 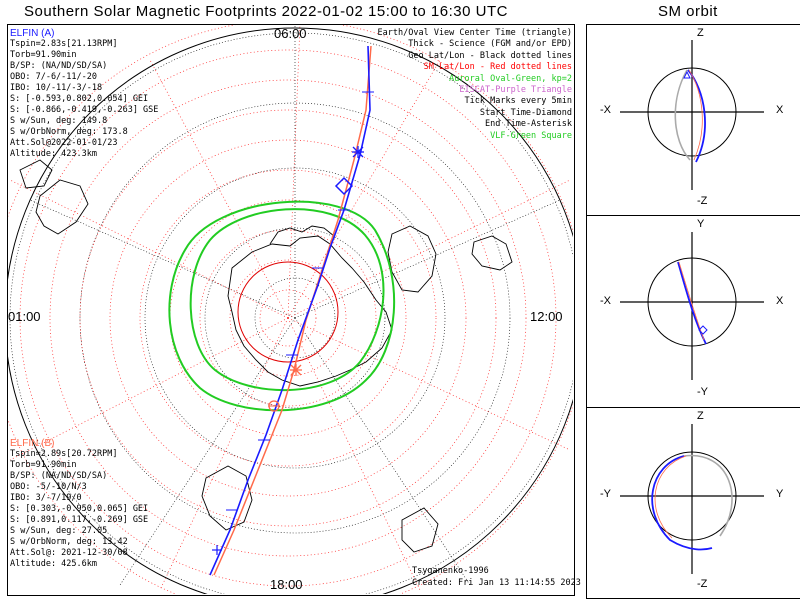 What do you see at coordinates (59, 531) in the screenshot?
I see `elfin-b-line: S w/Sun, deg: 27.05` at bounding box center [59, 531].